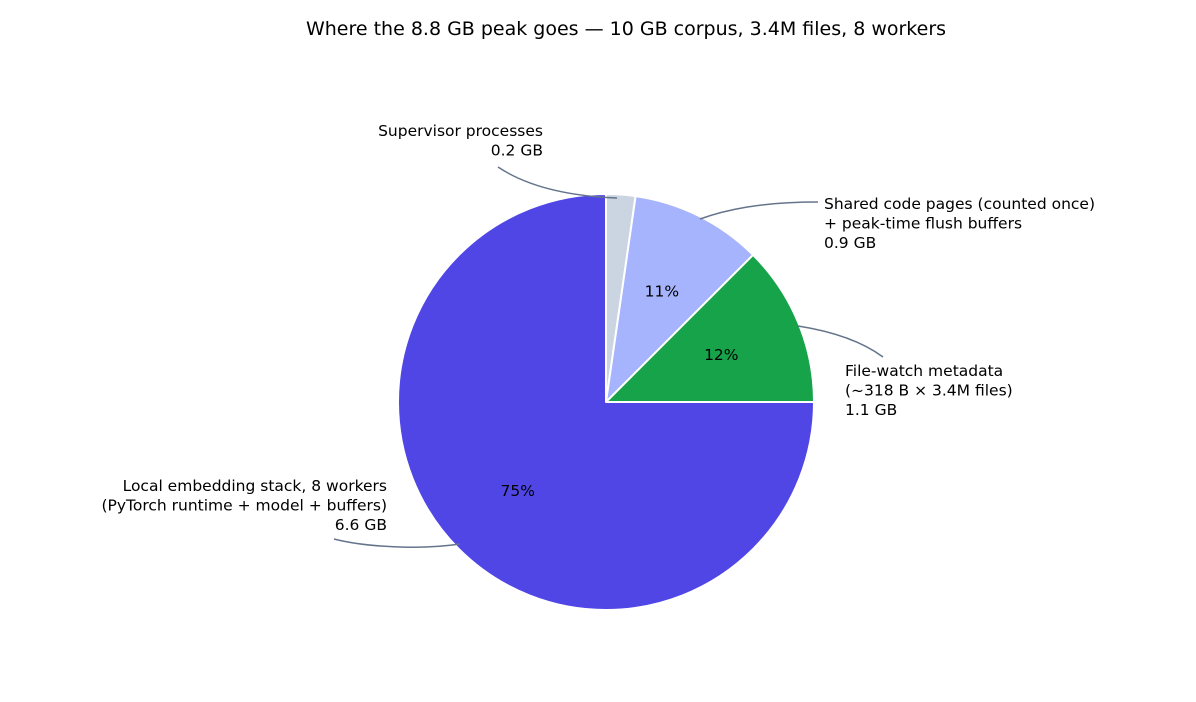 Image resolution: width=1196 pixels, height=702 pixels. I want to click on slice-label-line: + peak-time flush buffers, so click(923, 224).